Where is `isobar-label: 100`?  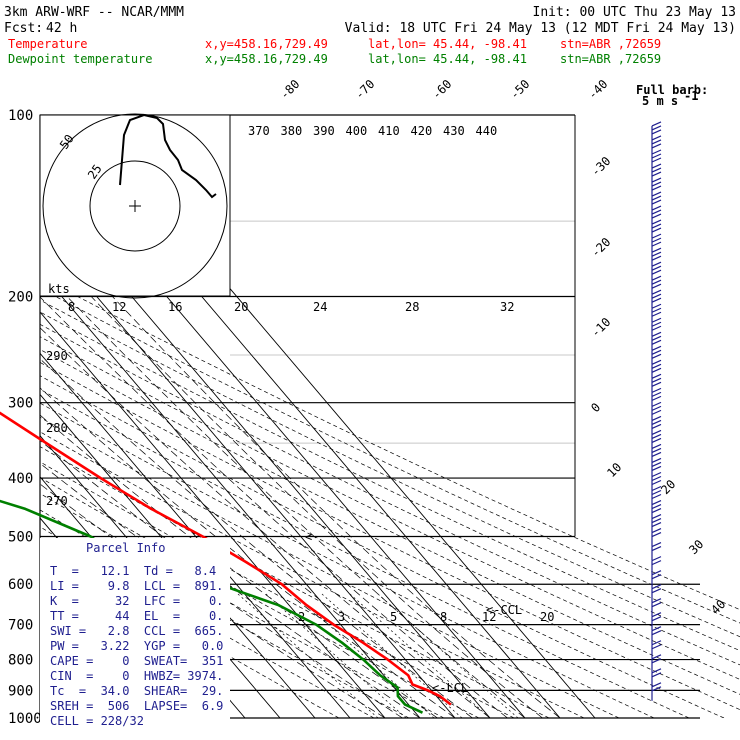 isobar-label: 100 is located at coordinates (20, 116).